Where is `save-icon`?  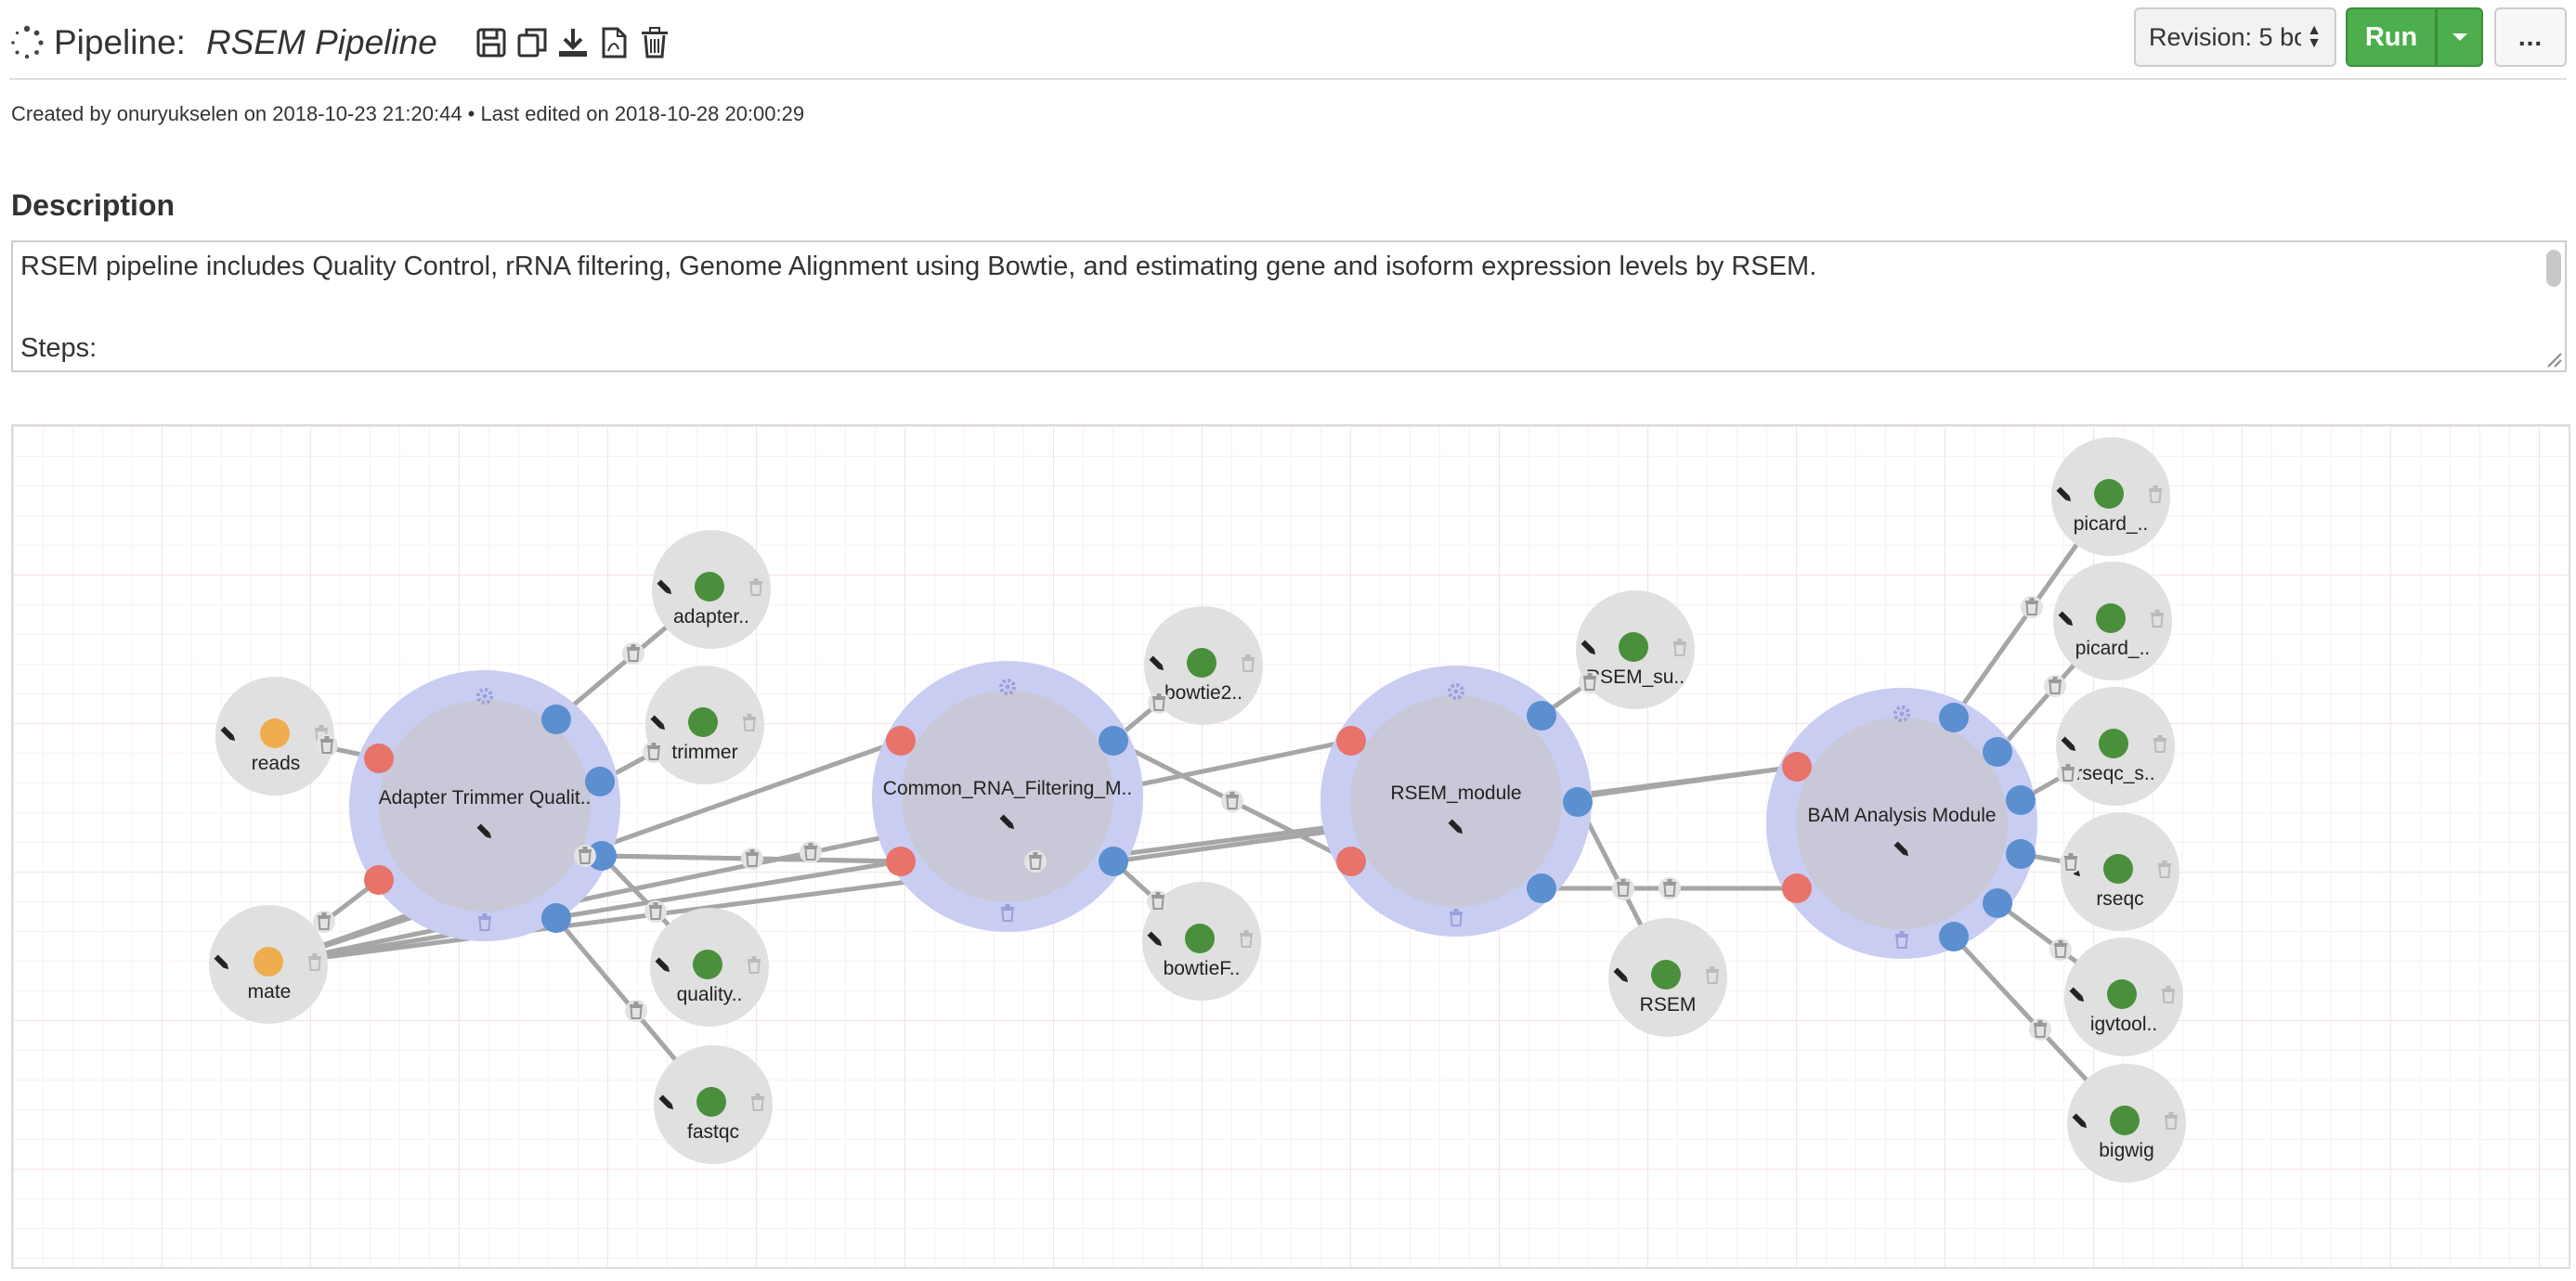
save-icon is located at coordinates (491, 42).